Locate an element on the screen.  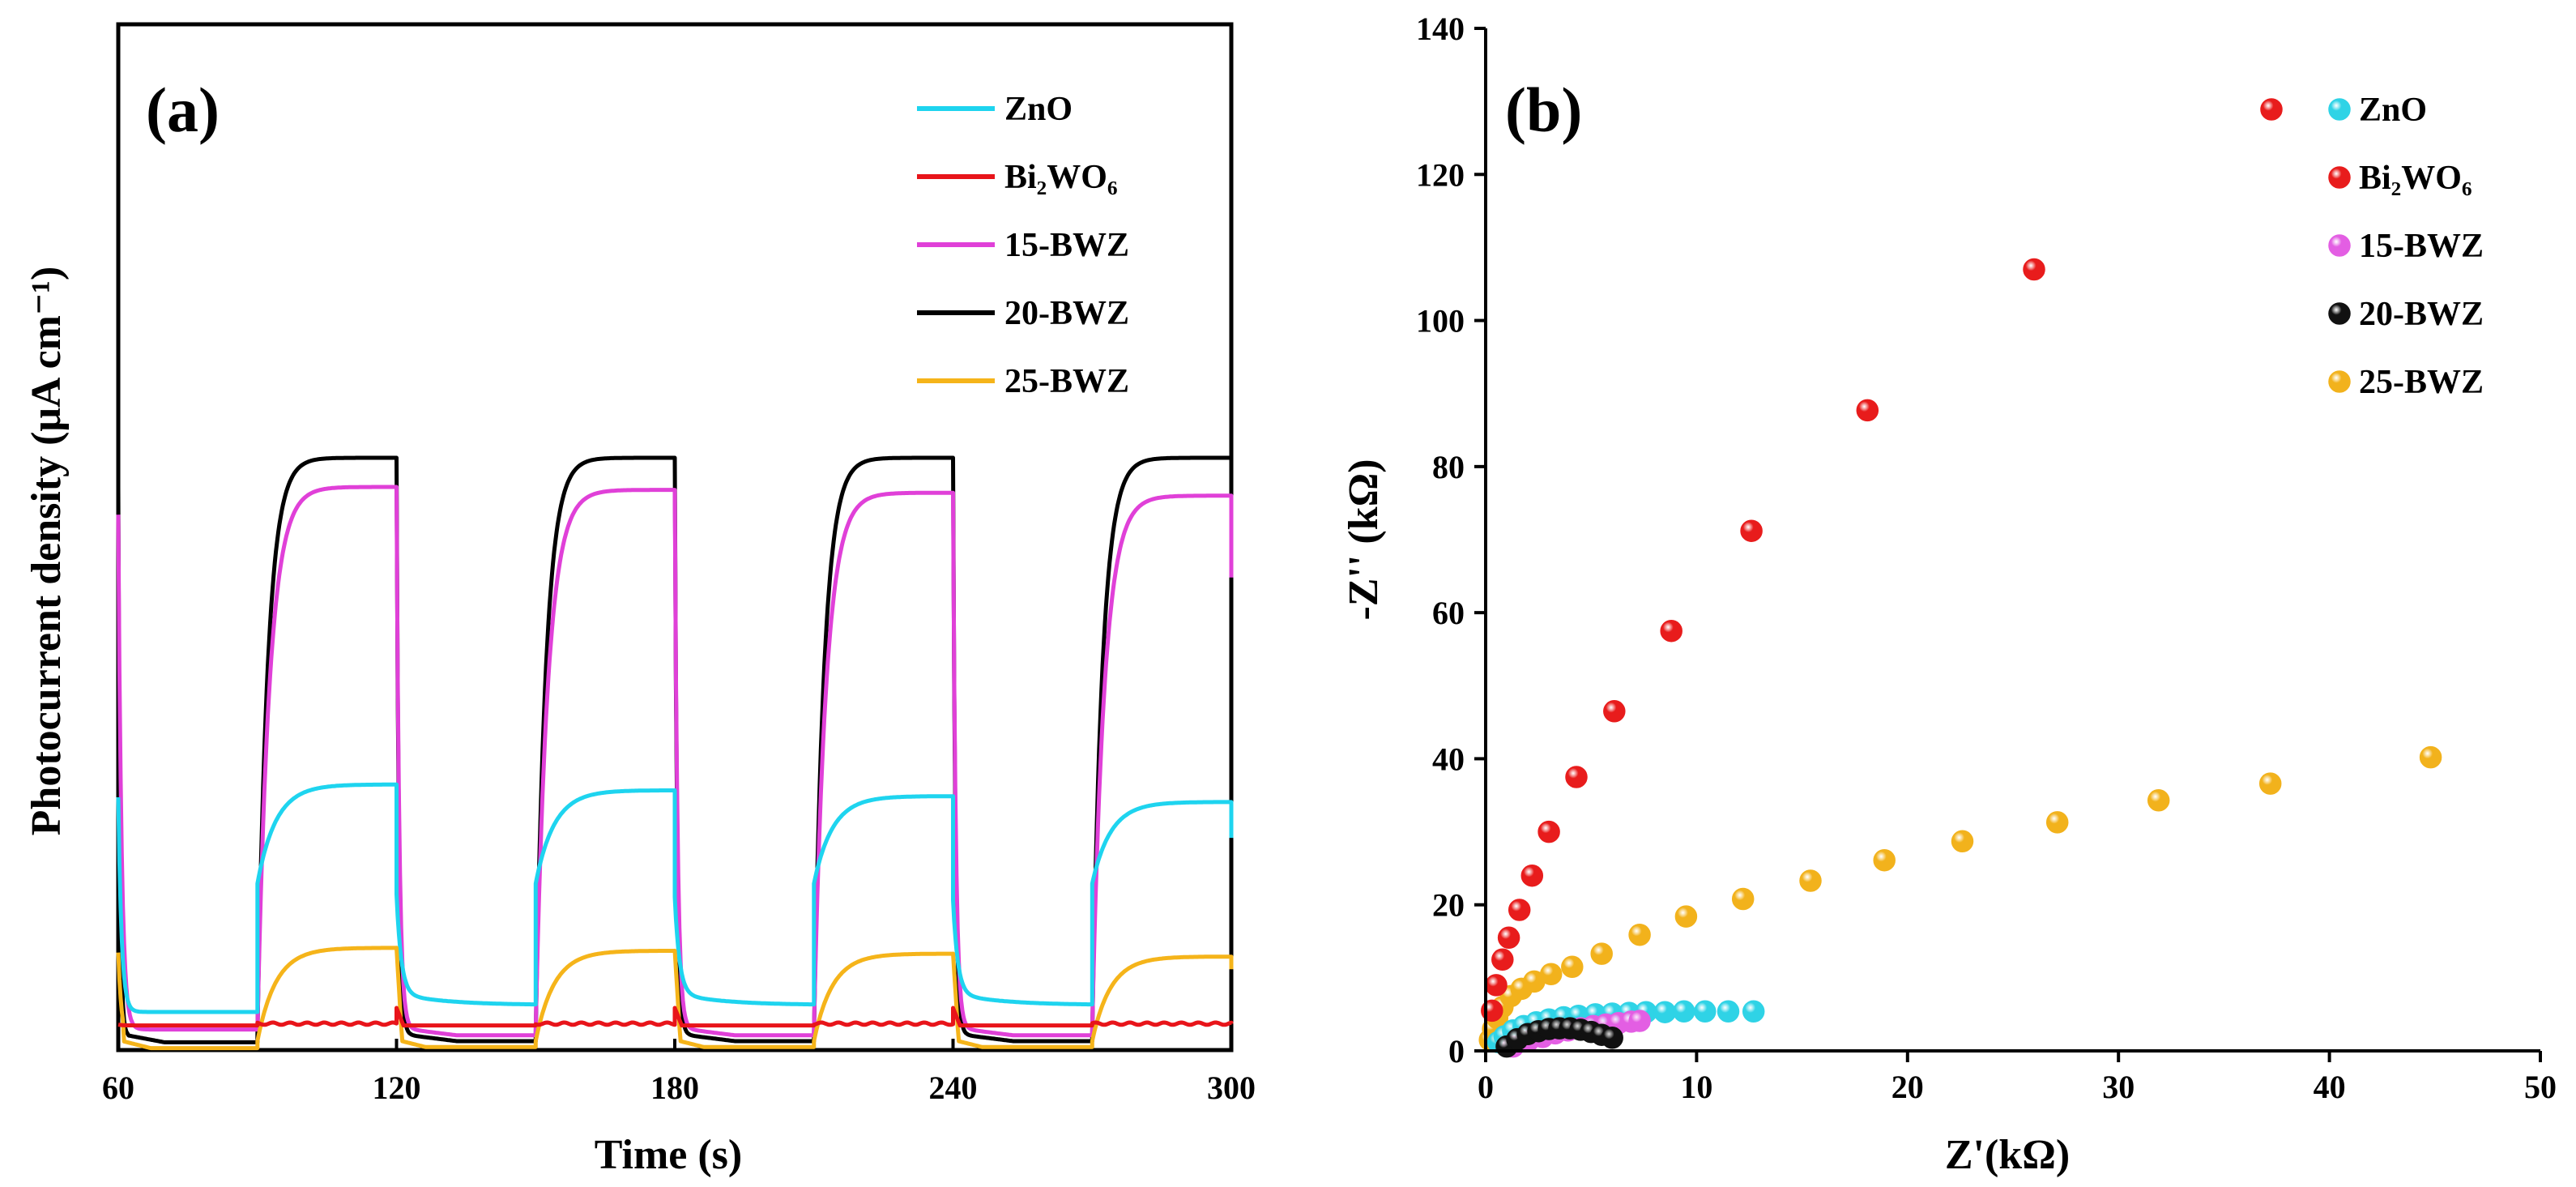
legend-marker-bi-wo is located at coordinates (2339, 177).